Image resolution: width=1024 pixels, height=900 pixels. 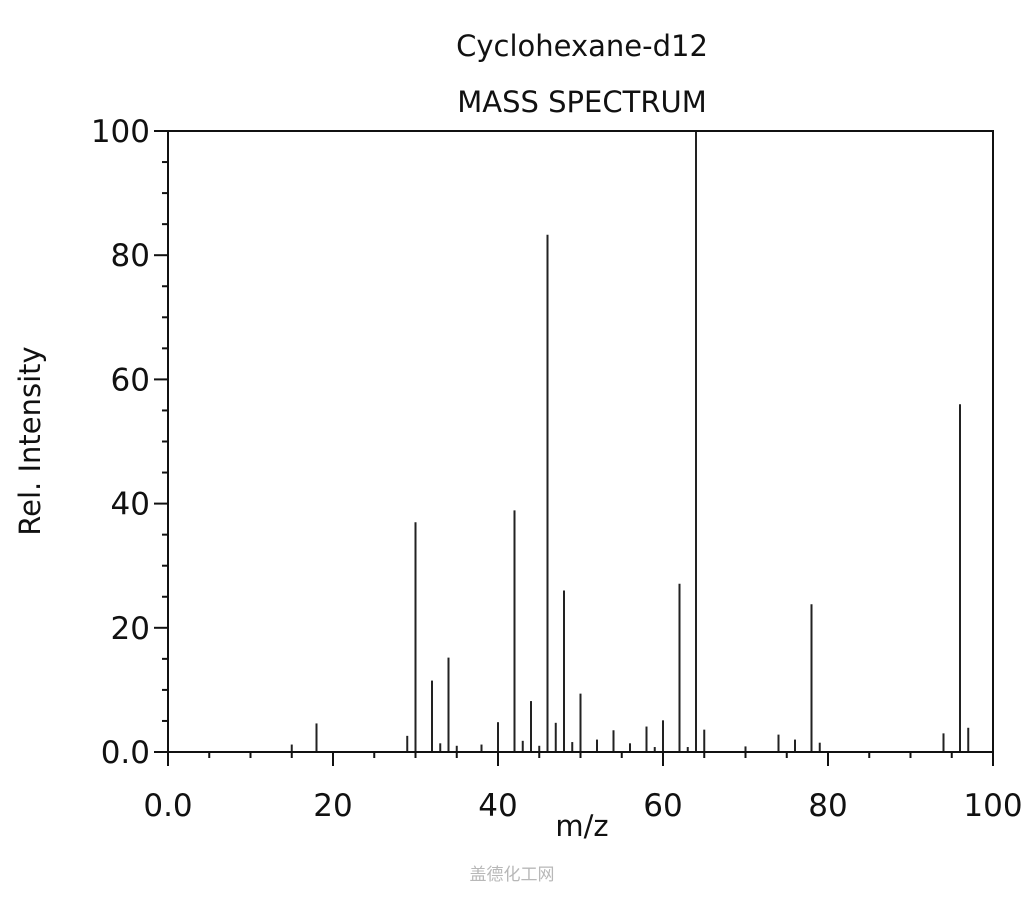 I want to click on y-tick-label: 20, so click(x=130, y=629).